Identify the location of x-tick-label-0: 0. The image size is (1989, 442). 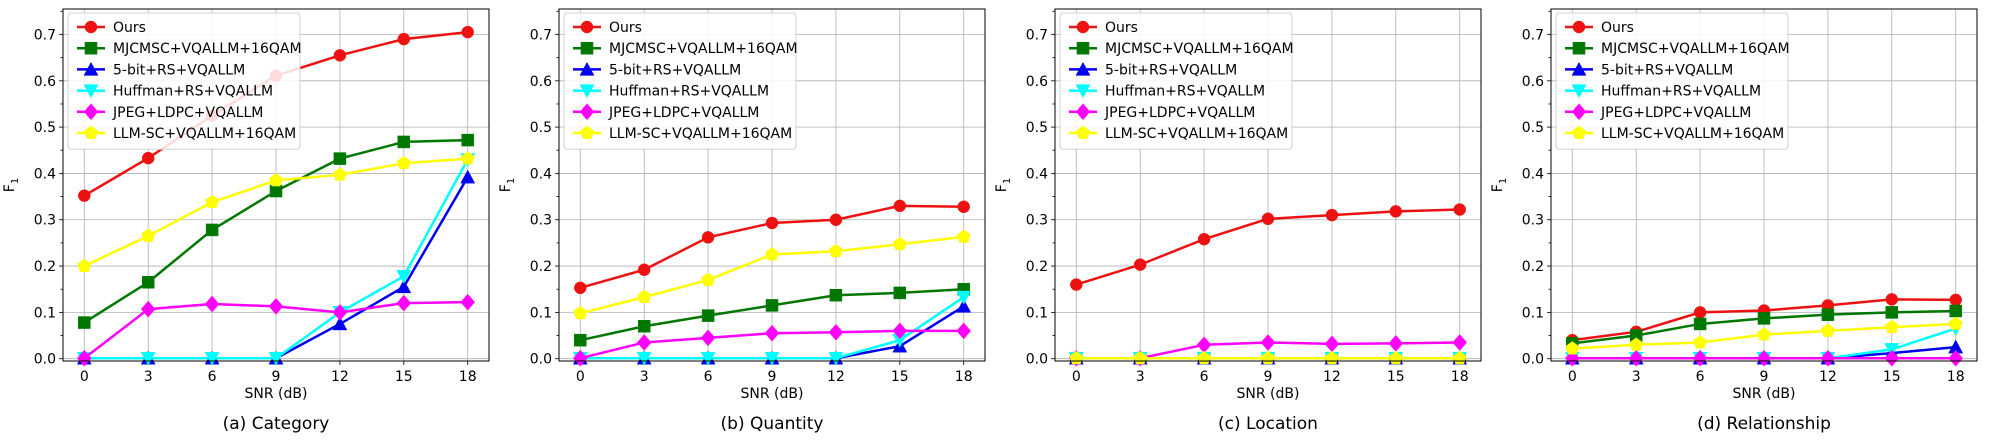
(1572, 377).